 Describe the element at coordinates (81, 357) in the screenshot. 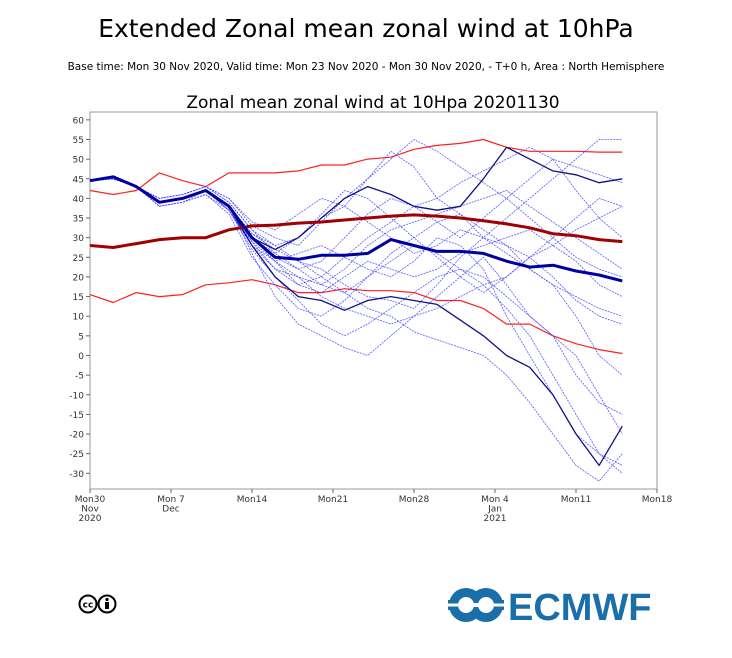

I see `y-tick-label: 0` at that location.